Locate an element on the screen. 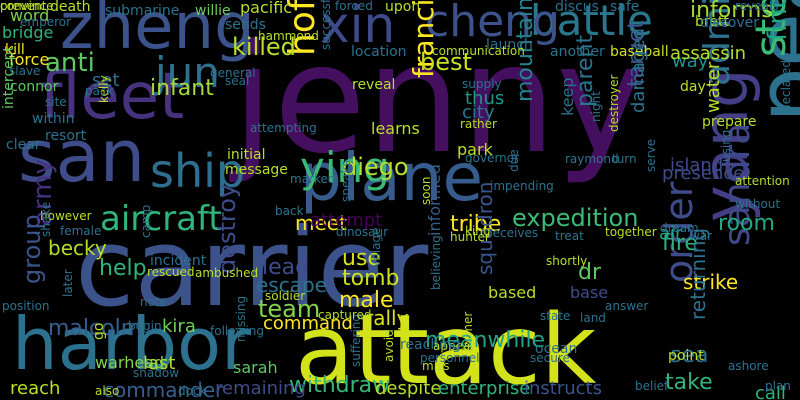  word-infant: infant is located at coordinates (182, 88).